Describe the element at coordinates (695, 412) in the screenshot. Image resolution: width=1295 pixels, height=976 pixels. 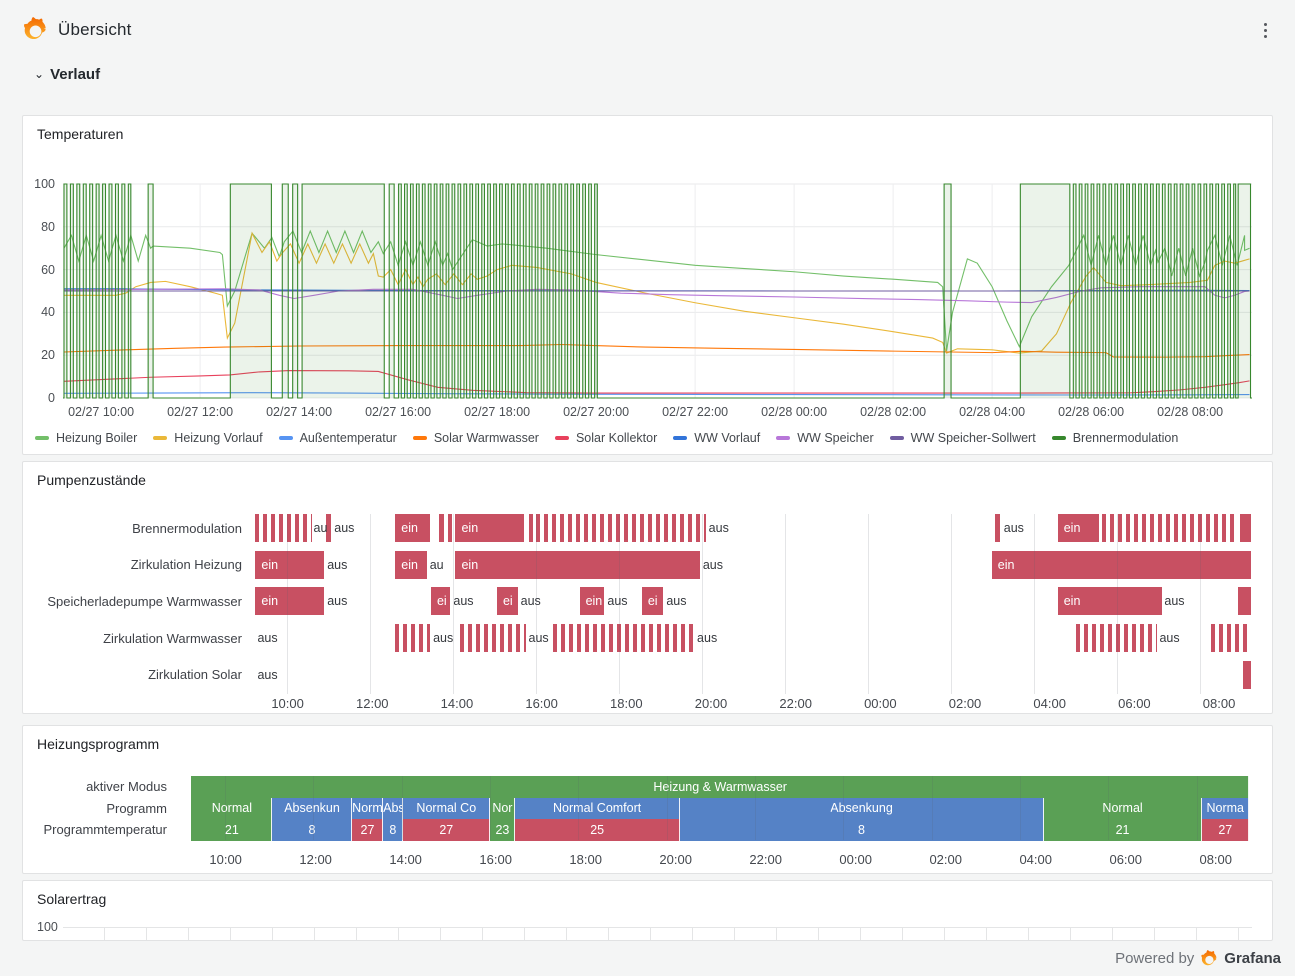
I see `x-tick-label: 02/27 22:00` at that location.